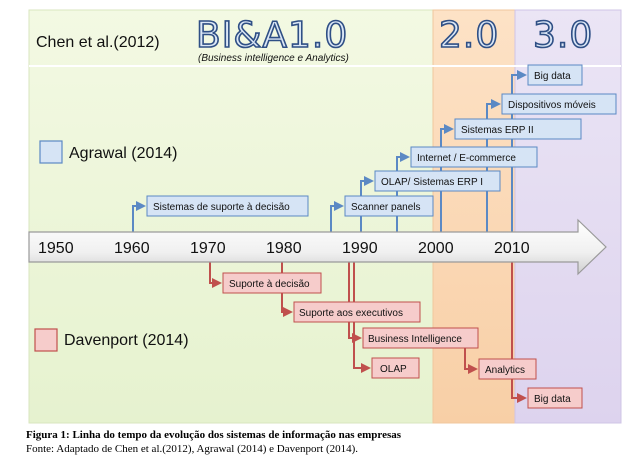 This screenshot has height=463, width=640. Describe the element at coordinates (436, 248) in the screenshot. I see `year-label: 2000` at that location.